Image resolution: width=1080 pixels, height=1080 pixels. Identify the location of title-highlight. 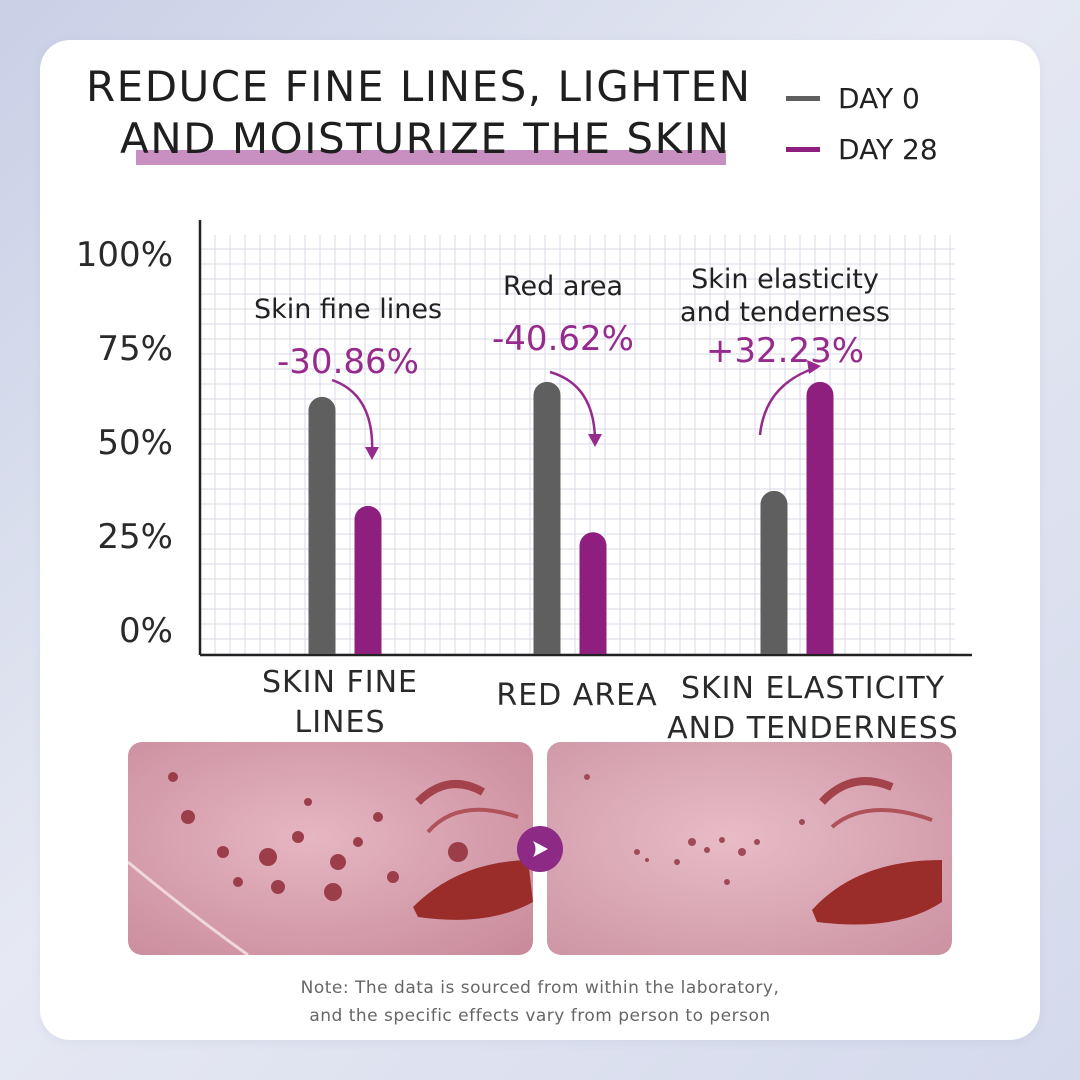
(431, 157).